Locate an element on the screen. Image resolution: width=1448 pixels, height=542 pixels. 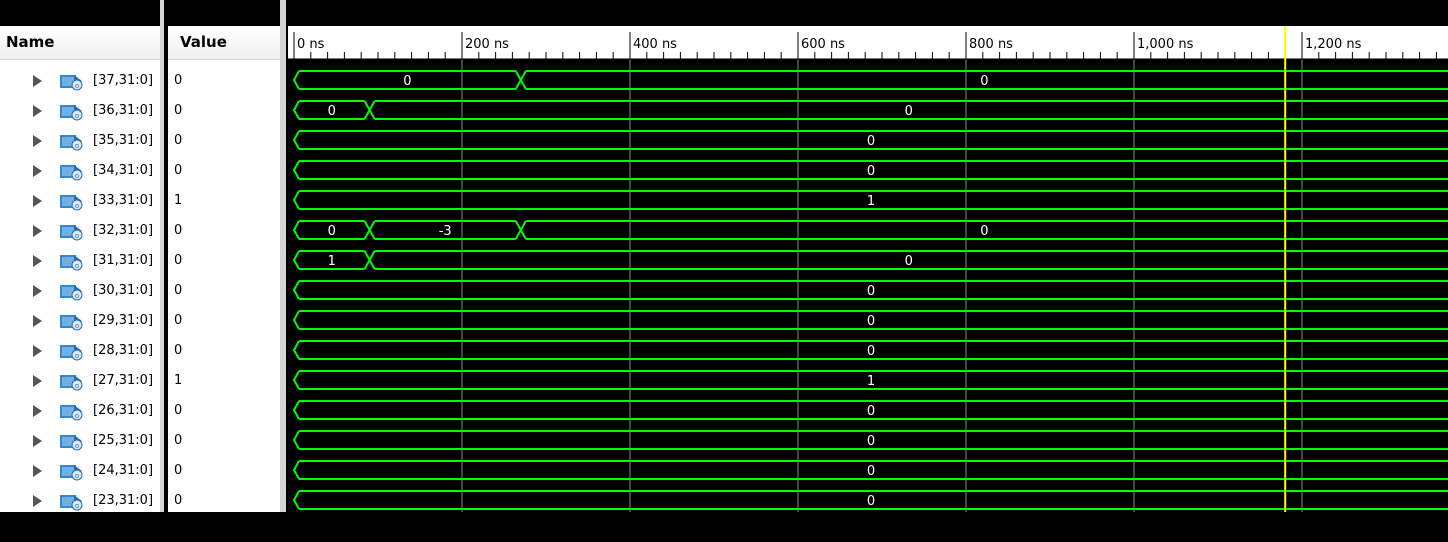
signal-name: [30,31:0] is located at coordinates (123, 290).